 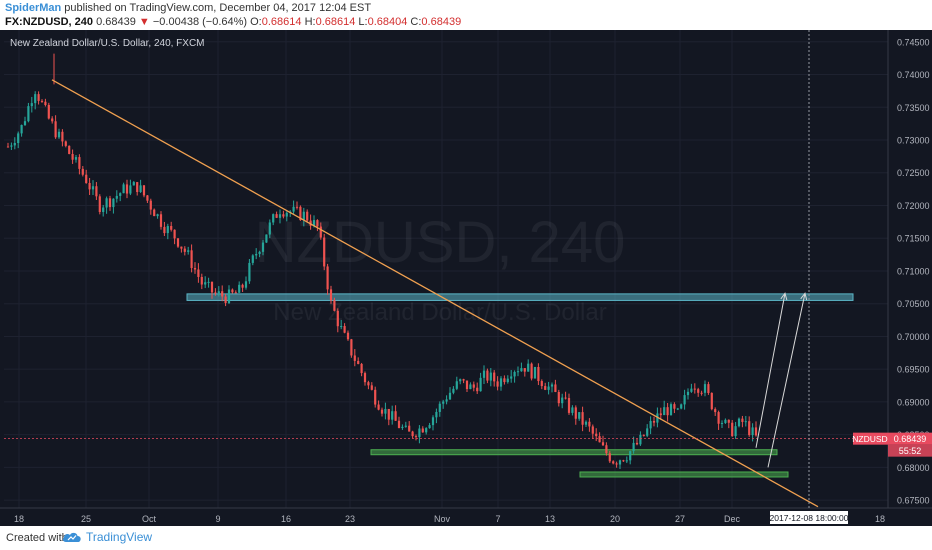 I want to click on y-tick-label: 0.72000, so click(x=913, y=206).